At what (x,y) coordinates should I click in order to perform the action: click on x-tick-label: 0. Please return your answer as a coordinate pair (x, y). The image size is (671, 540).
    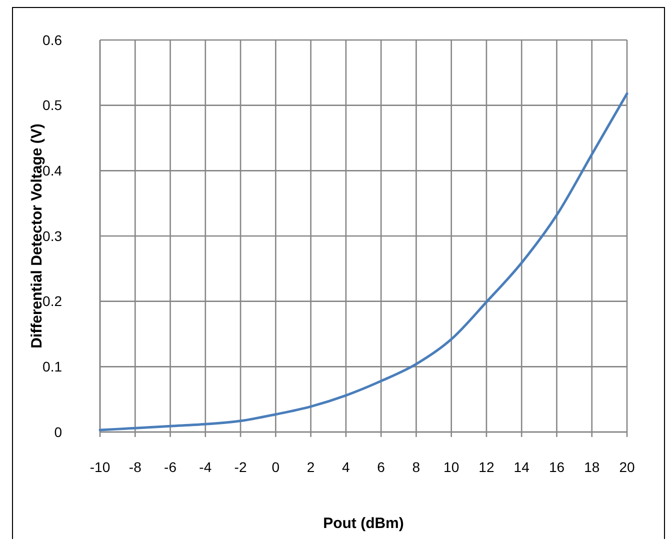
    Looking at the image, I should click on (276, 467).